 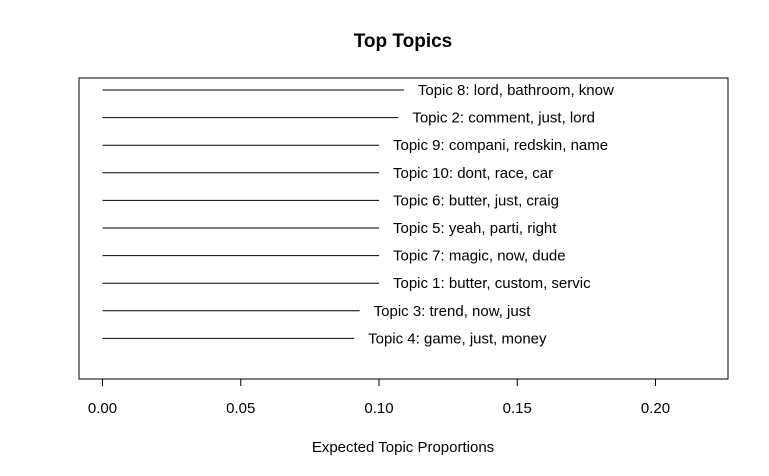 I want to click on x-tick-label: 0.10, so click(x=378, y=408).